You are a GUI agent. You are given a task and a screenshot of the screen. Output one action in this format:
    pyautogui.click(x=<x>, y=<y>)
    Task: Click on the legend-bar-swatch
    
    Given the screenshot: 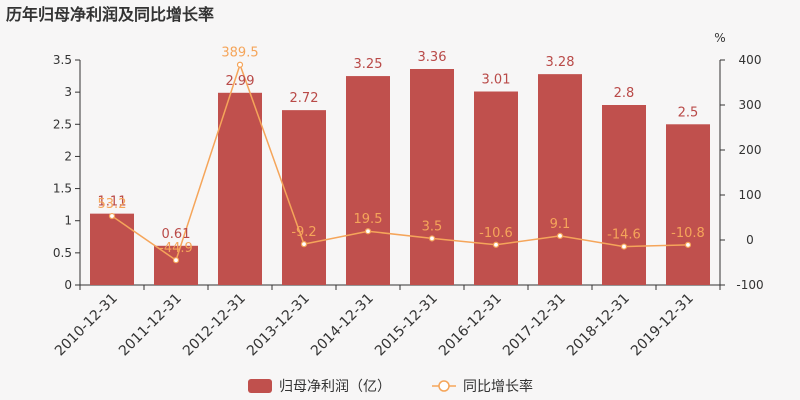 What is the action you would take?
    pyautogui.click(x=260, y=386)
    